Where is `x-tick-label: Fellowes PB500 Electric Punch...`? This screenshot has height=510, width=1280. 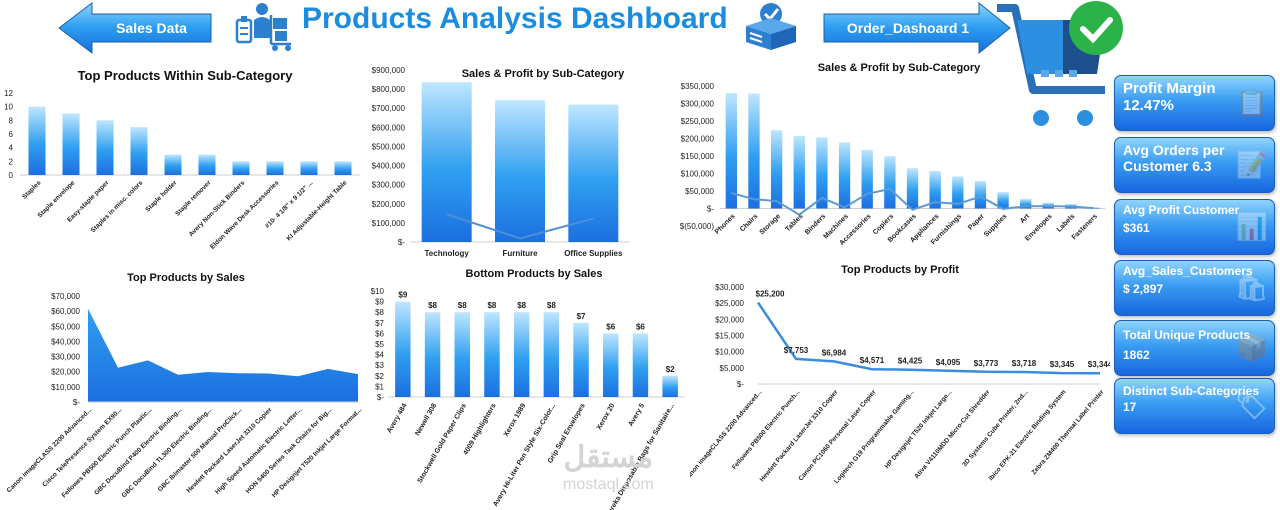
x-tick-label: Fellowes PB500 Electric Punch... is located at coordinates (766, 430).